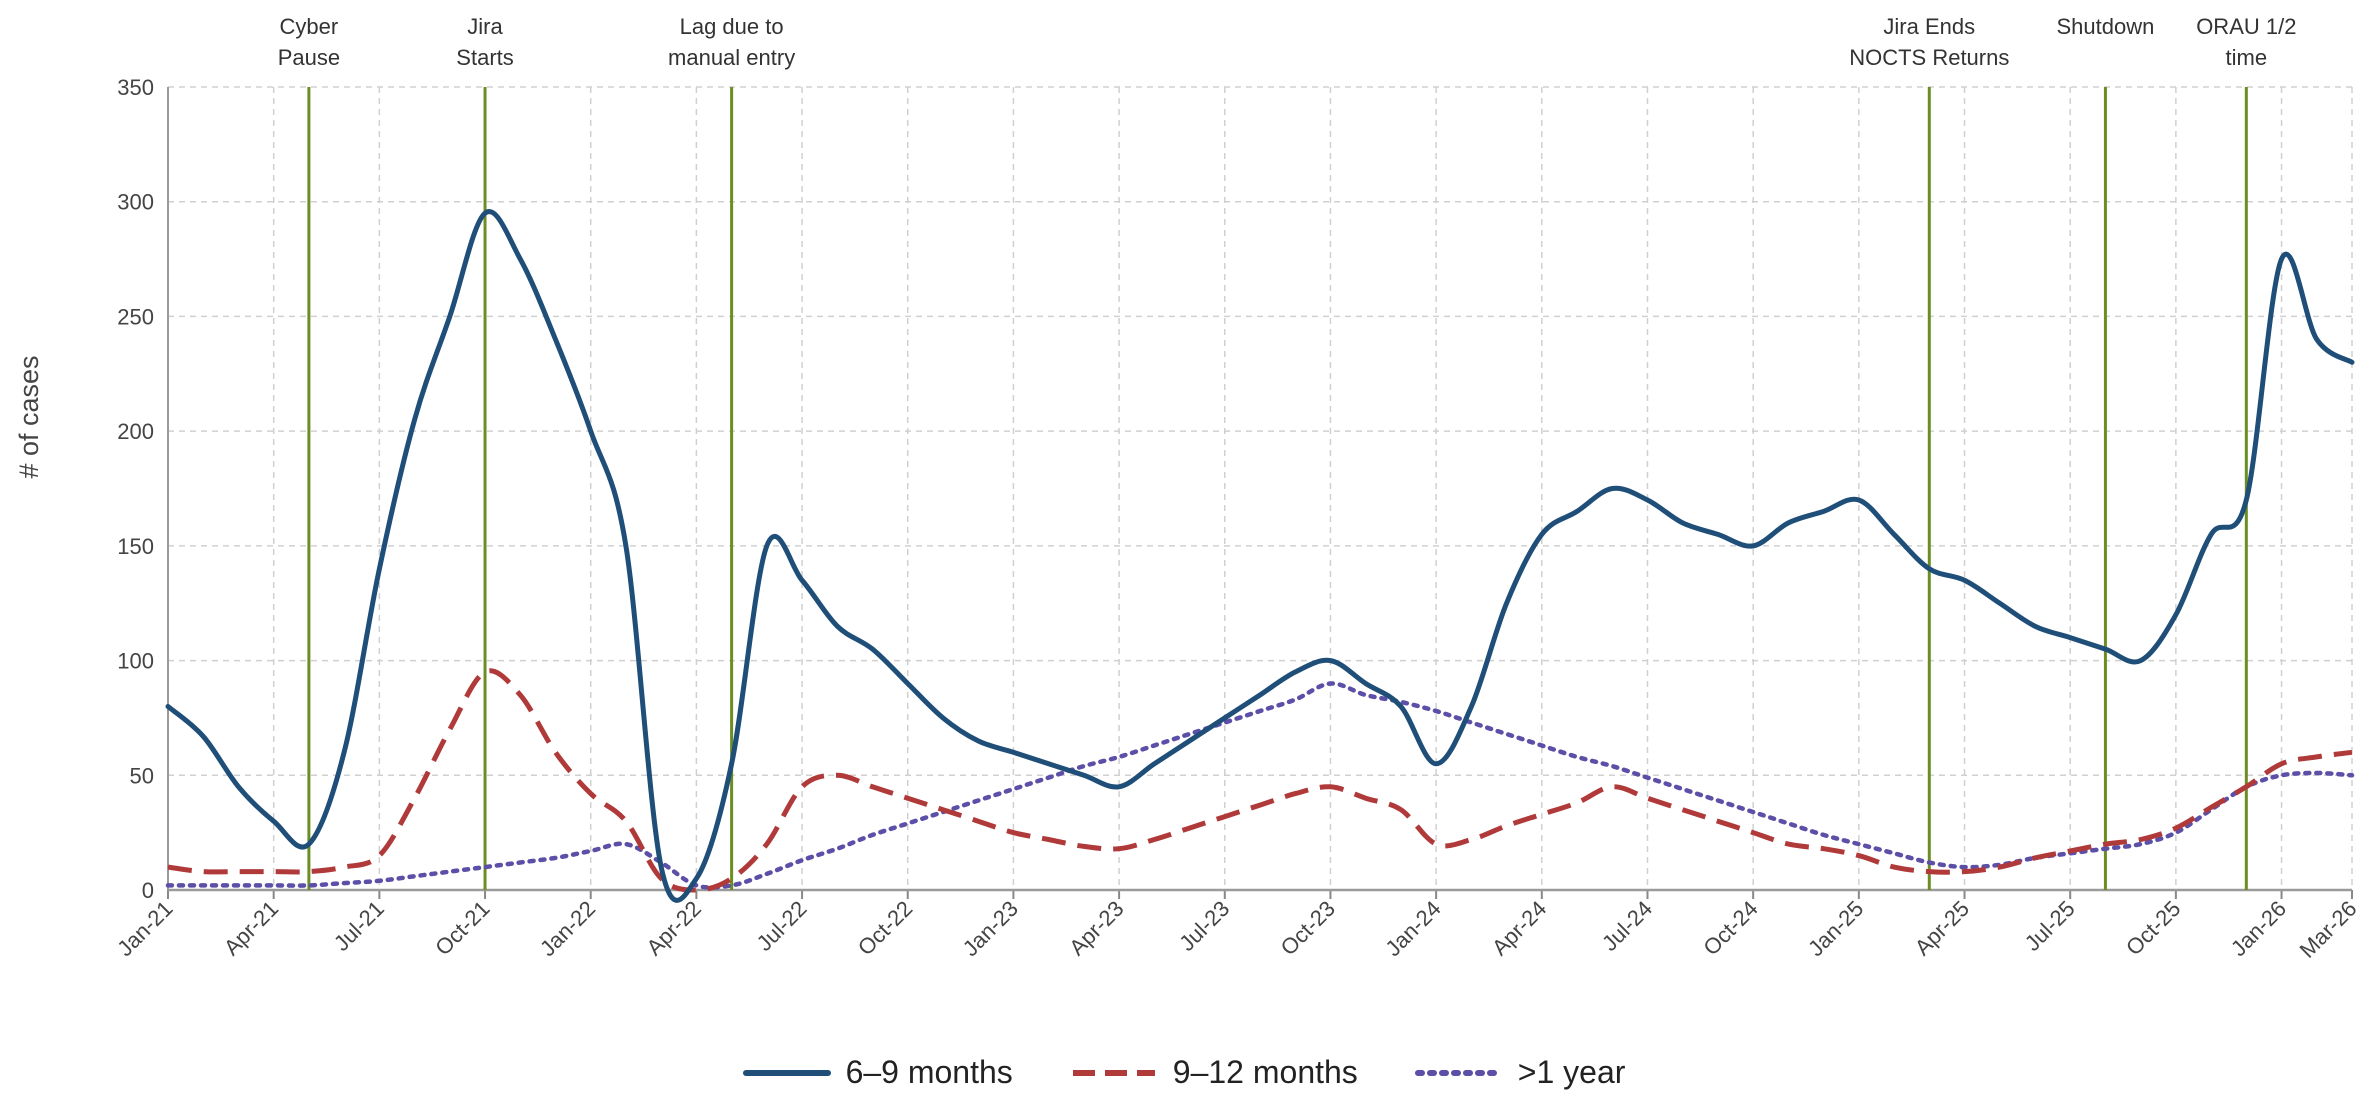 Image resolution: width=2367 pixels, height=1096 pixels. I want to click on x-tick-label: Jan-21, so click(144, 928).